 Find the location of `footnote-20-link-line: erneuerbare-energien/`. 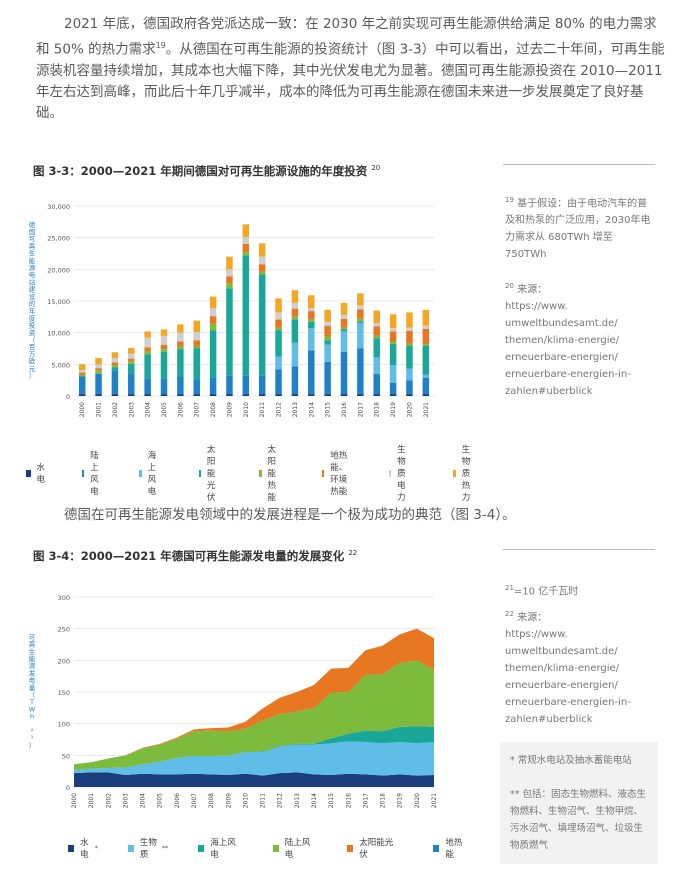

footnote-20-link-line: erneuerbare-energien/ is located at coordinates (561, 358).